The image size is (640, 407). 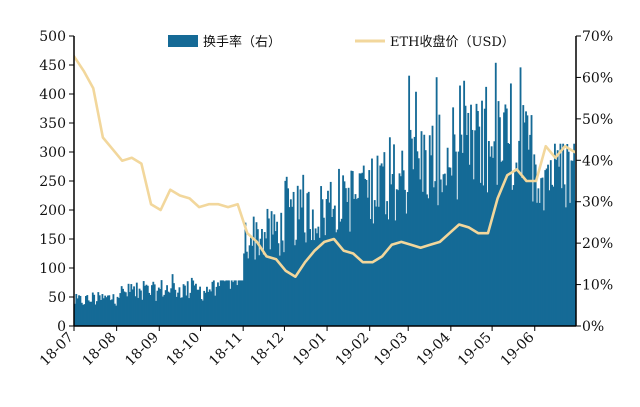 What do you see at coordinates (52, 211) in the screenshot?
I see `left-tick-label: 200` at bounding box center [52, 211].